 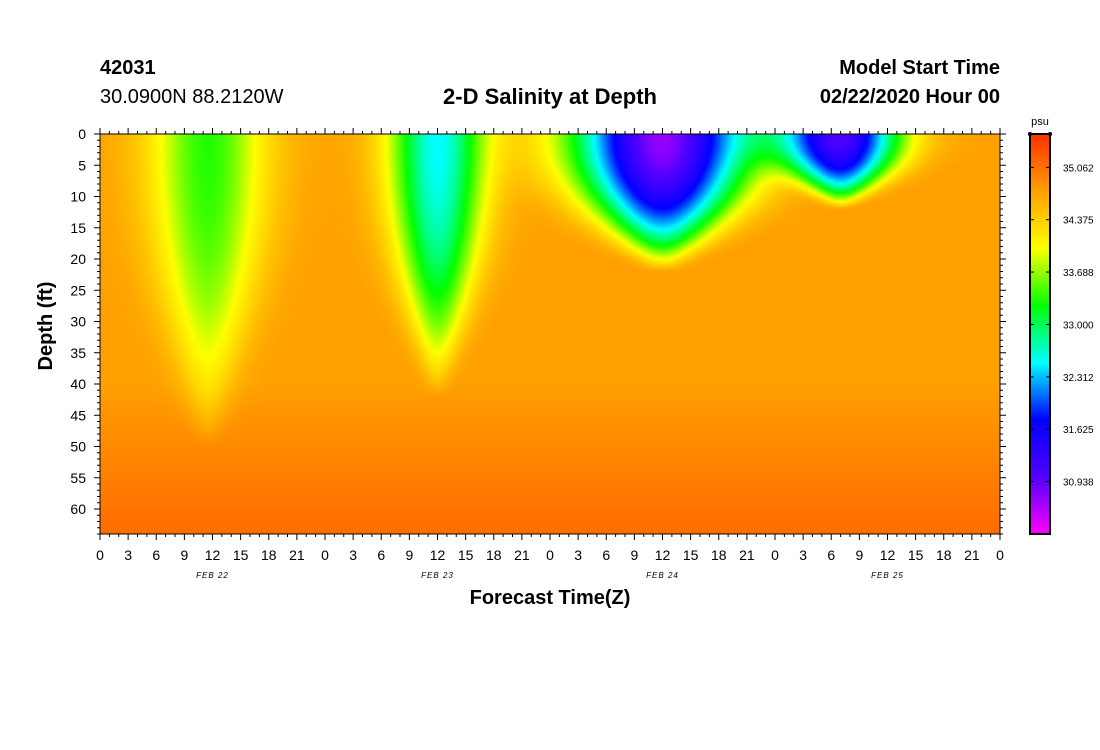 I want to click on y-tick-label: 55, so click(x=78, y=478).